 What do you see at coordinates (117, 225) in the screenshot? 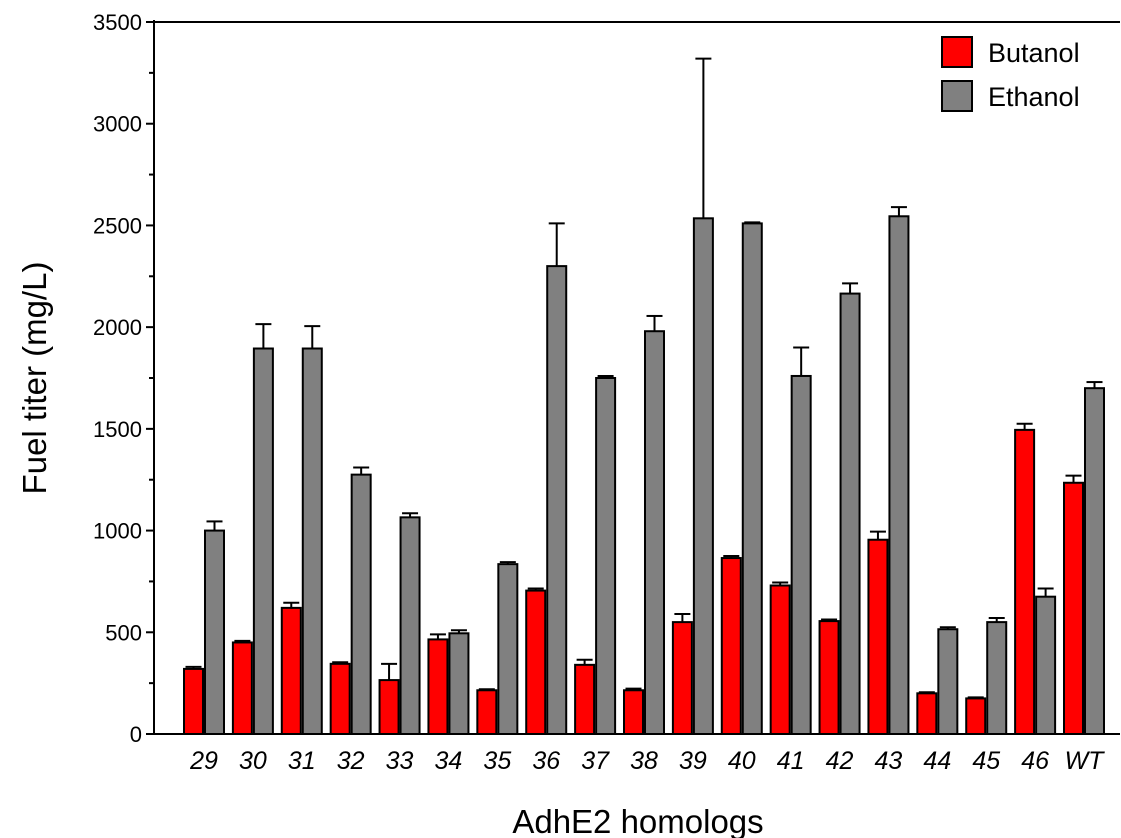
I see `y-tick-label: 2500` at bounding box center [117, 225].